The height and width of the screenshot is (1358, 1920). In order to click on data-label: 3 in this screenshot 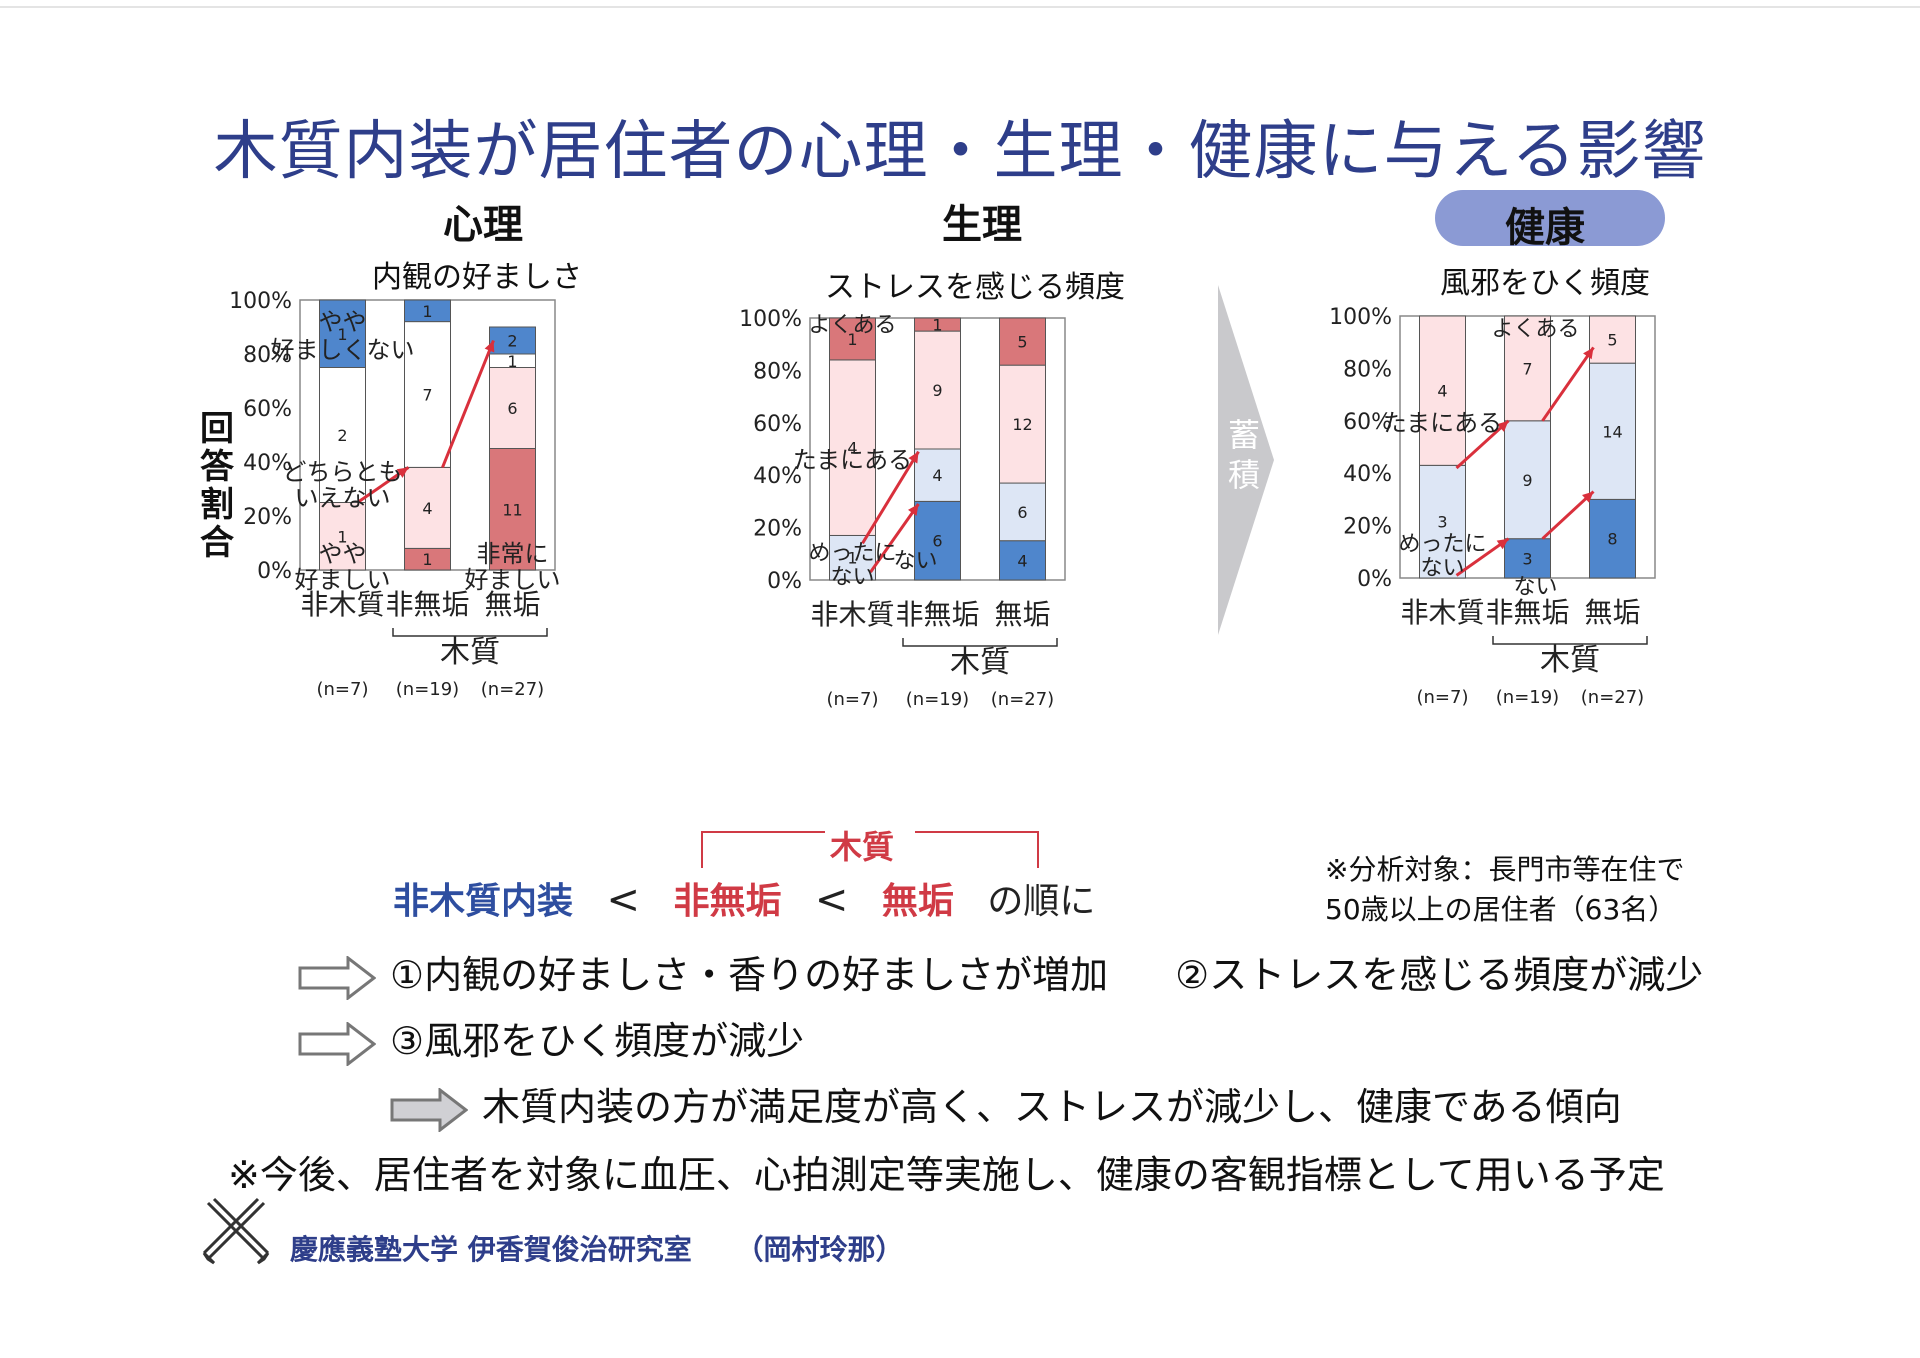, I will do `click(1527, 558)`.